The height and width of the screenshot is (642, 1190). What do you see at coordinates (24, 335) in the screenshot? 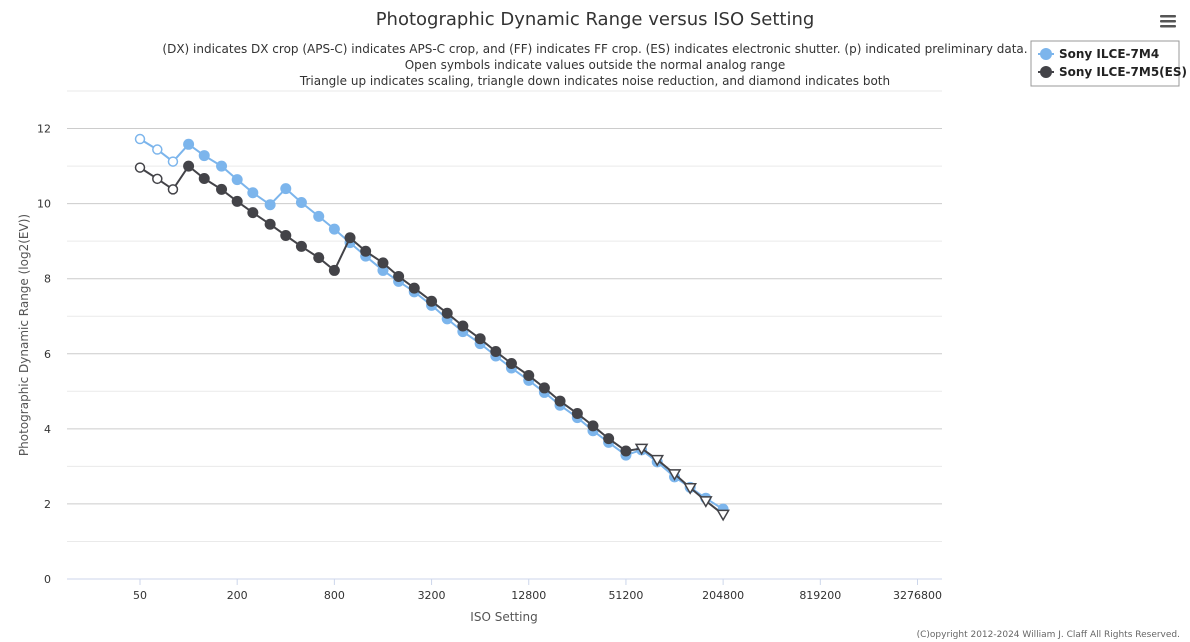
I see `y-axis-title: Photographic Dynamic Range (log2(EV))` at bounding box center [24, 335].